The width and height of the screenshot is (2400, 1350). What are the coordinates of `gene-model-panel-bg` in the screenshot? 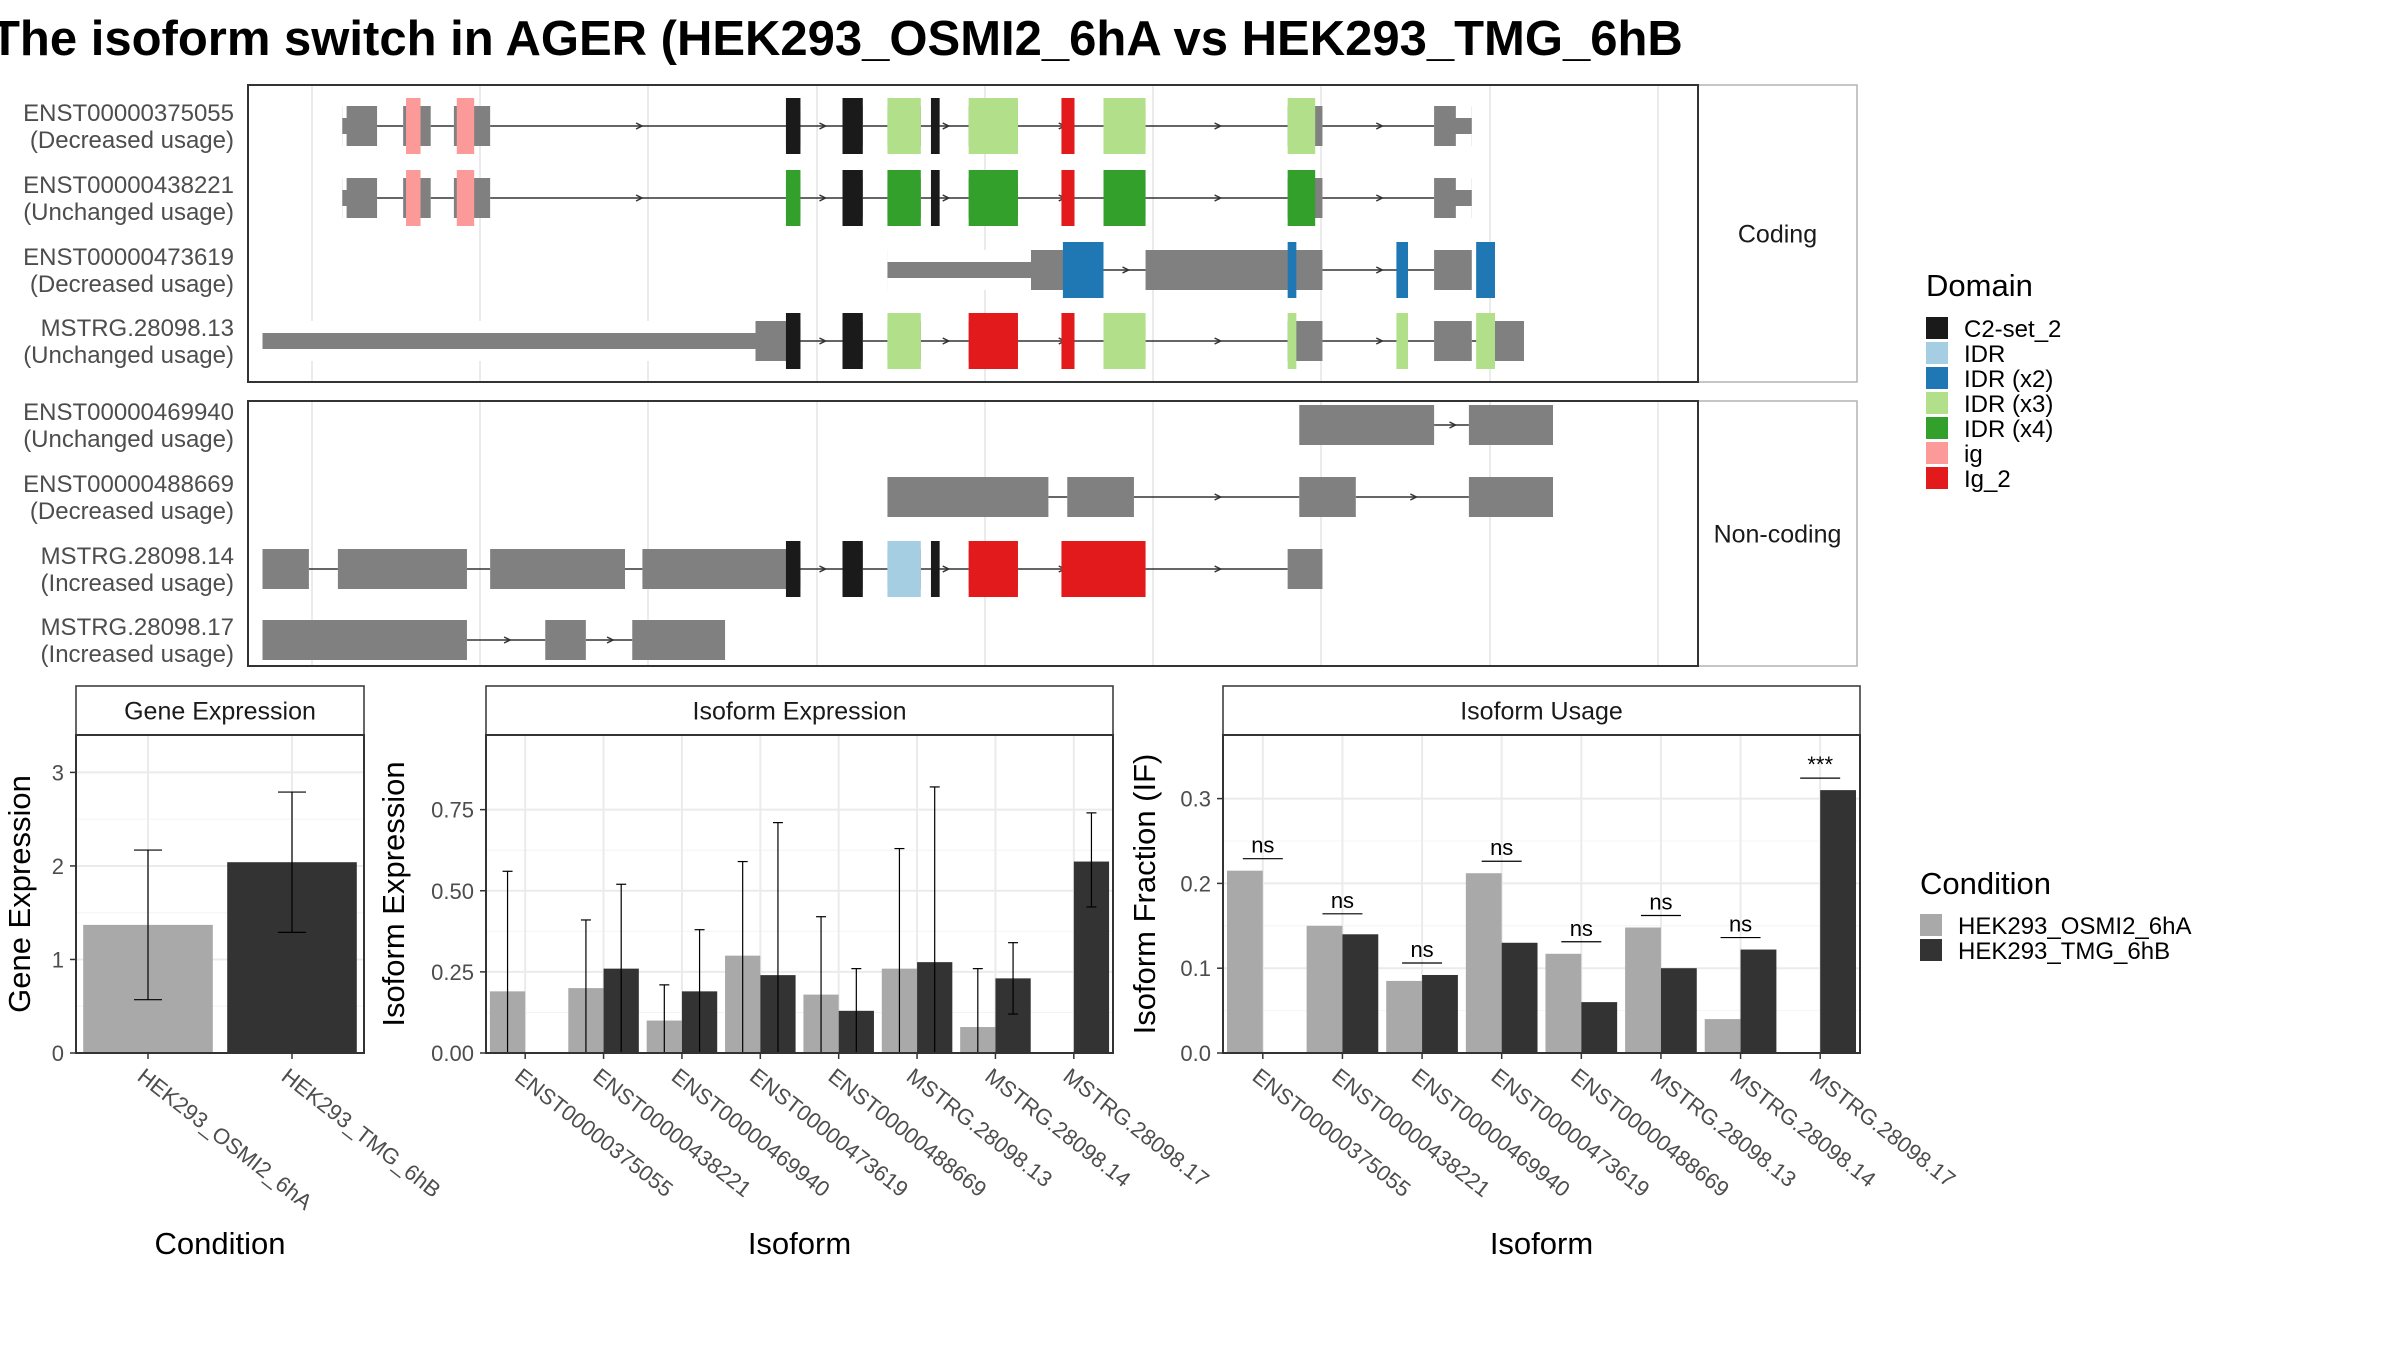 It's located at (973, 533).